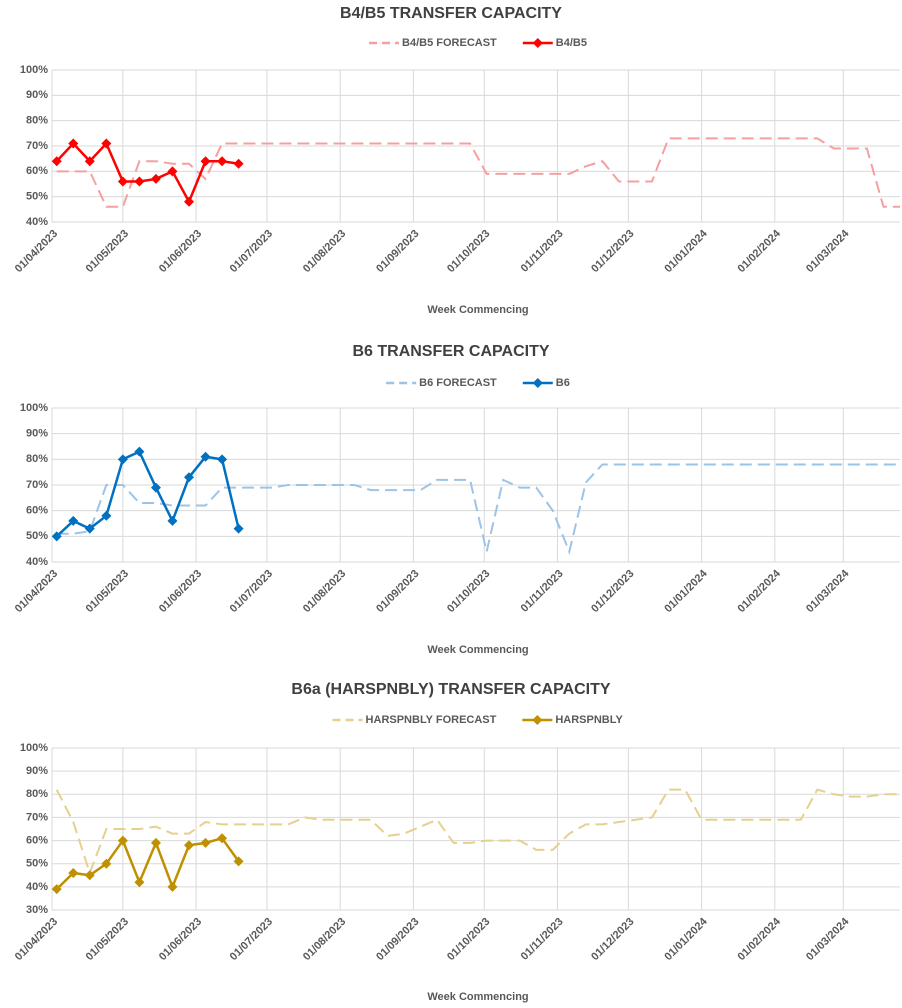 The width and height of the screenshot is (902, 1008). What do you see at coordinates (449, 43) in the screenshot?
I see `legend-label: B4/B5 FORECAST` at bounding box center [449, 43].